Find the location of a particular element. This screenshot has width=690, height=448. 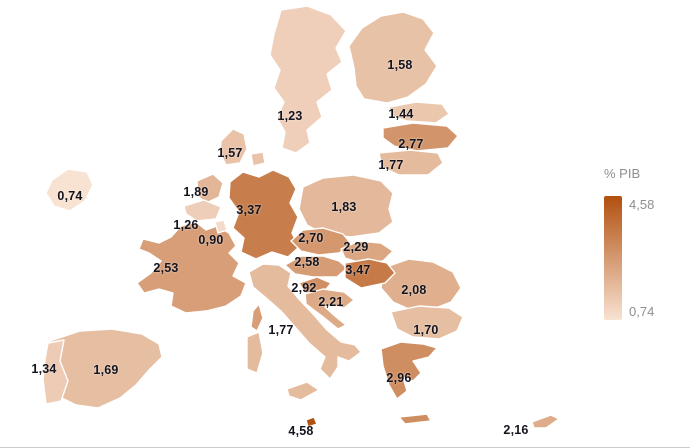

country-poland is located at coordinates (346, 206).